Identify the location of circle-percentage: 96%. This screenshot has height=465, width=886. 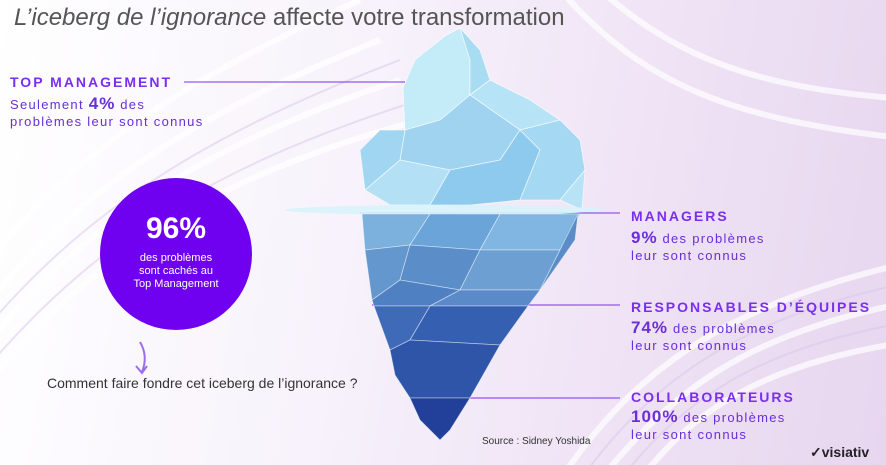
(176, 228).